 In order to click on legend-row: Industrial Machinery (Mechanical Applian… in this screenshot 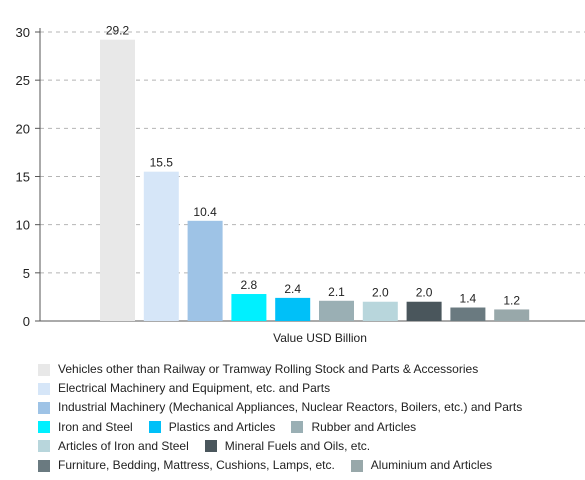, I will do `click(308, 407)`.